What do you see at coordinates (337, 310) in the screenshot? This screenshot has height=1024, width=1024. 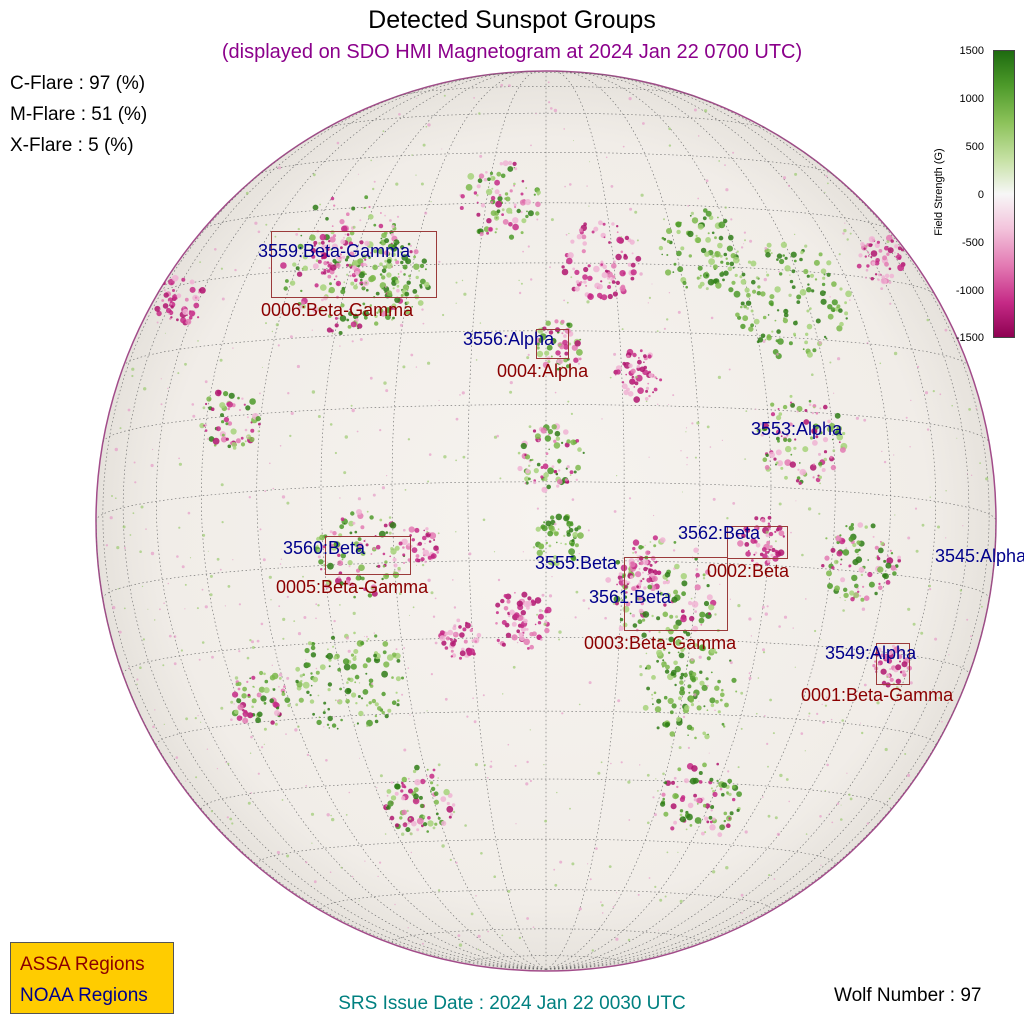 I see `assa-label-0006: 0006:Beta-Gamma` at bounding box center [337, 310].